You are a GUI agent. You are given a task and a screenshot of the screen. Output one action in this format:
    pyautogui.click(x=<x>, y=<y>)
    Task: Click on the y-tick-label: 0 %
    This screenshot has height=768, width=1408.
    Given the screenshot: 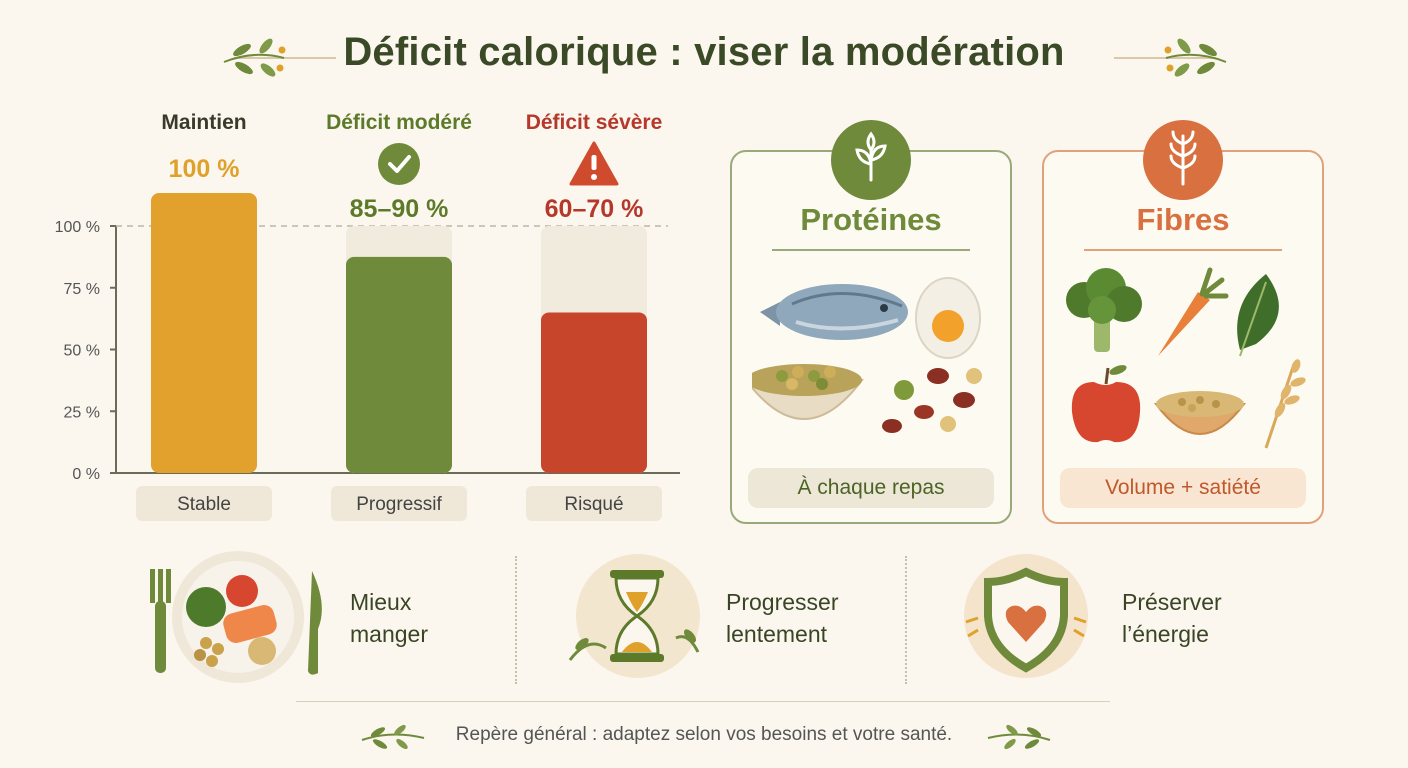 What is the action you would take?
    pyautogui.click(x=86, y=474)
    